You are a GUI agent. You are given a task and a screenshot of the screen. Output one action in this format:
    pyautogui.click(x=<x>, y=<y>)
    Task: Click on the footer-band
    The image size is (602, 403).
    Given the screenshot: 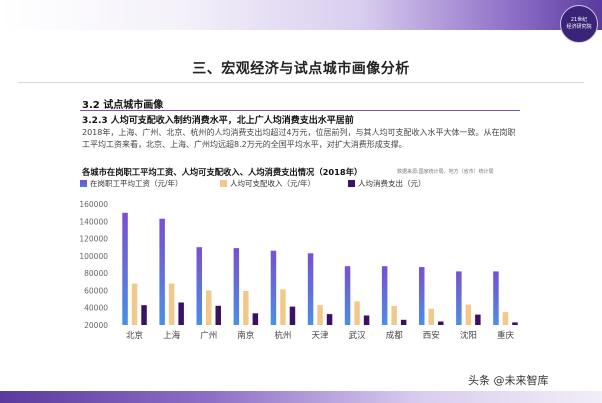 What is the action you would take?
    pyautogui.click(x=301, y=397)
    